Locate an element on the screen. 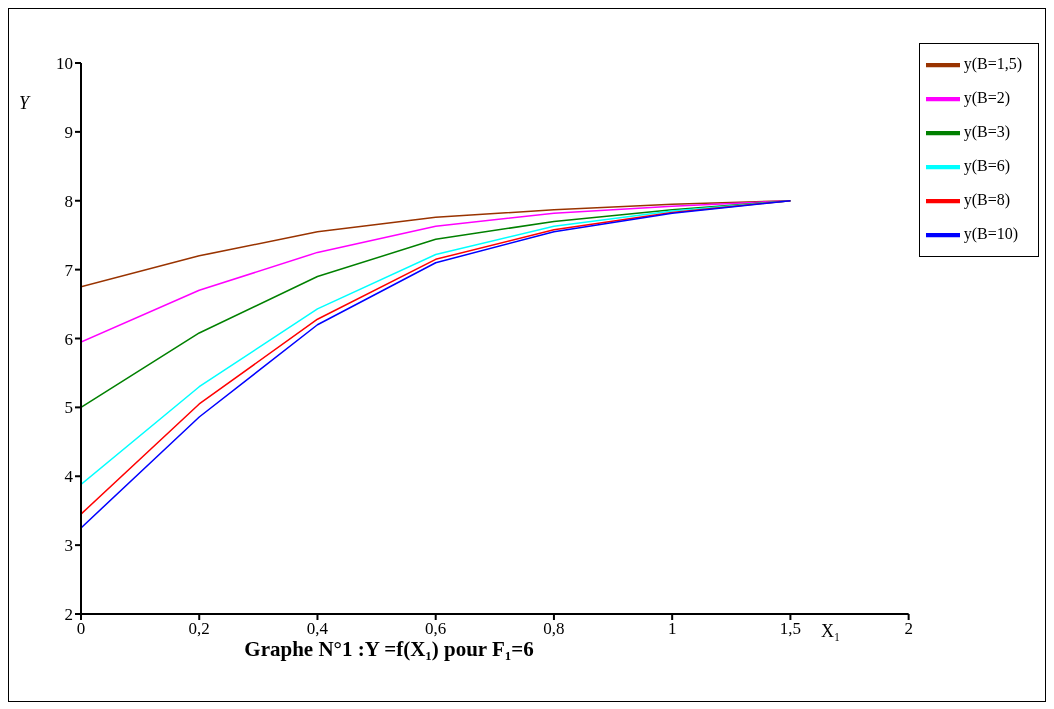  x-tick-label: 2 is located at coordinates (908, 629).